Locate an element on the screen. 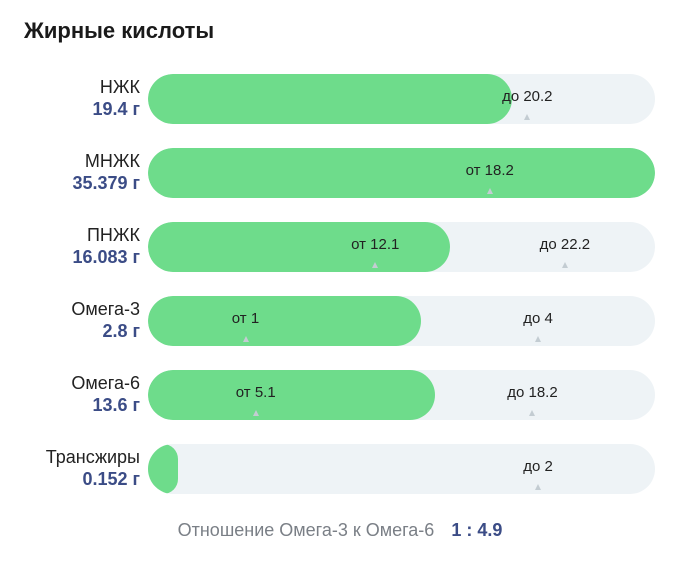 Image resolution: width=680 pixels, height=569 pixels. row-label: Трансжиры 0.152 г is located at coordinates (70, 468).